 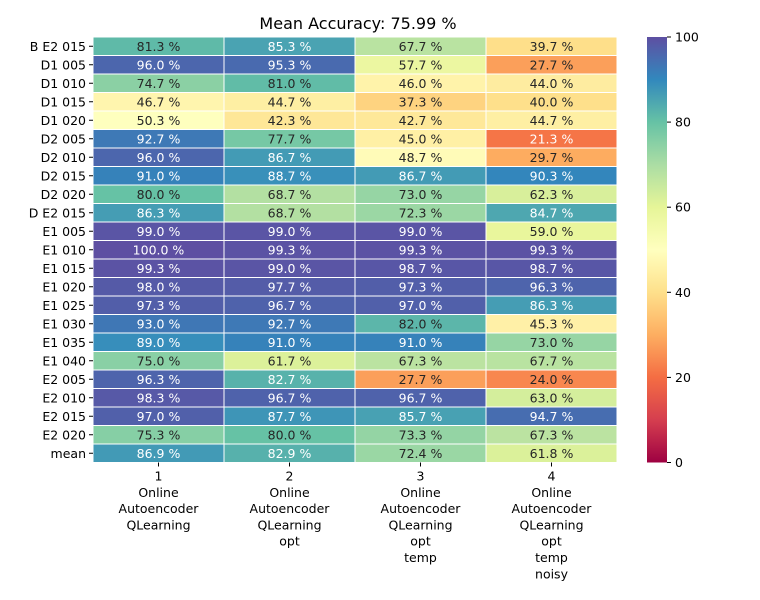 What do you see at coordinates (679, 462) in the screenshot?
I see `colorbar-tick-label: 0` at bounding box center [679, 462].